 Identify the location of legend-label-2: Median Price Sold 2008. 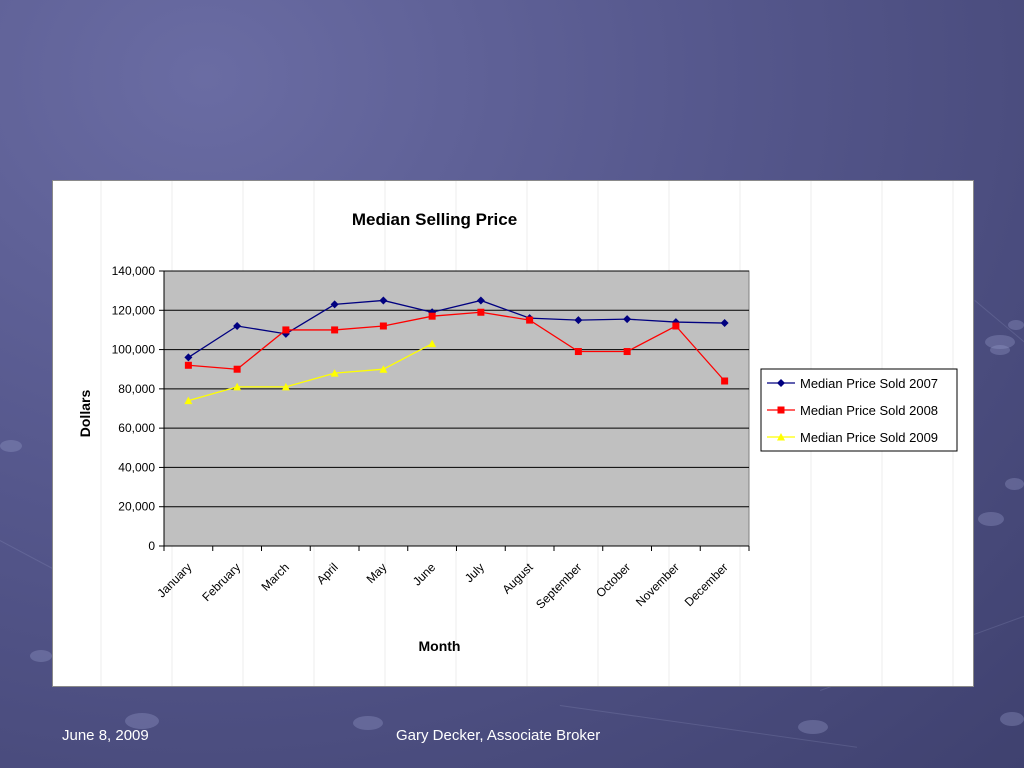
(869, 410).